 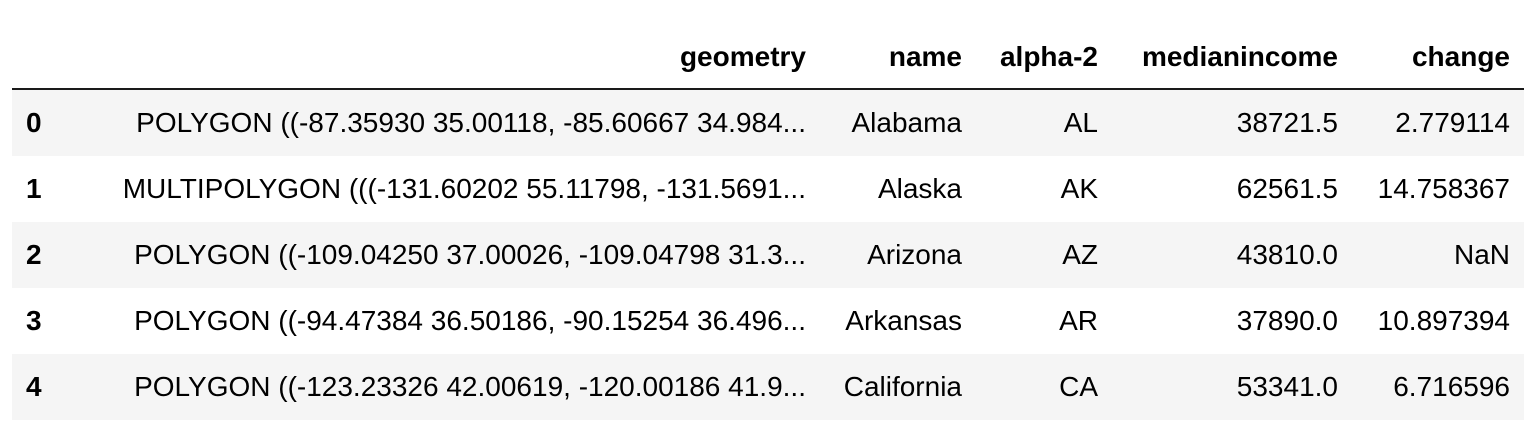 What do you see at coordinates (1078, 386) in the screenshot?
I see `cell-alpha-2: CA` at bounding box center [1078, 386].